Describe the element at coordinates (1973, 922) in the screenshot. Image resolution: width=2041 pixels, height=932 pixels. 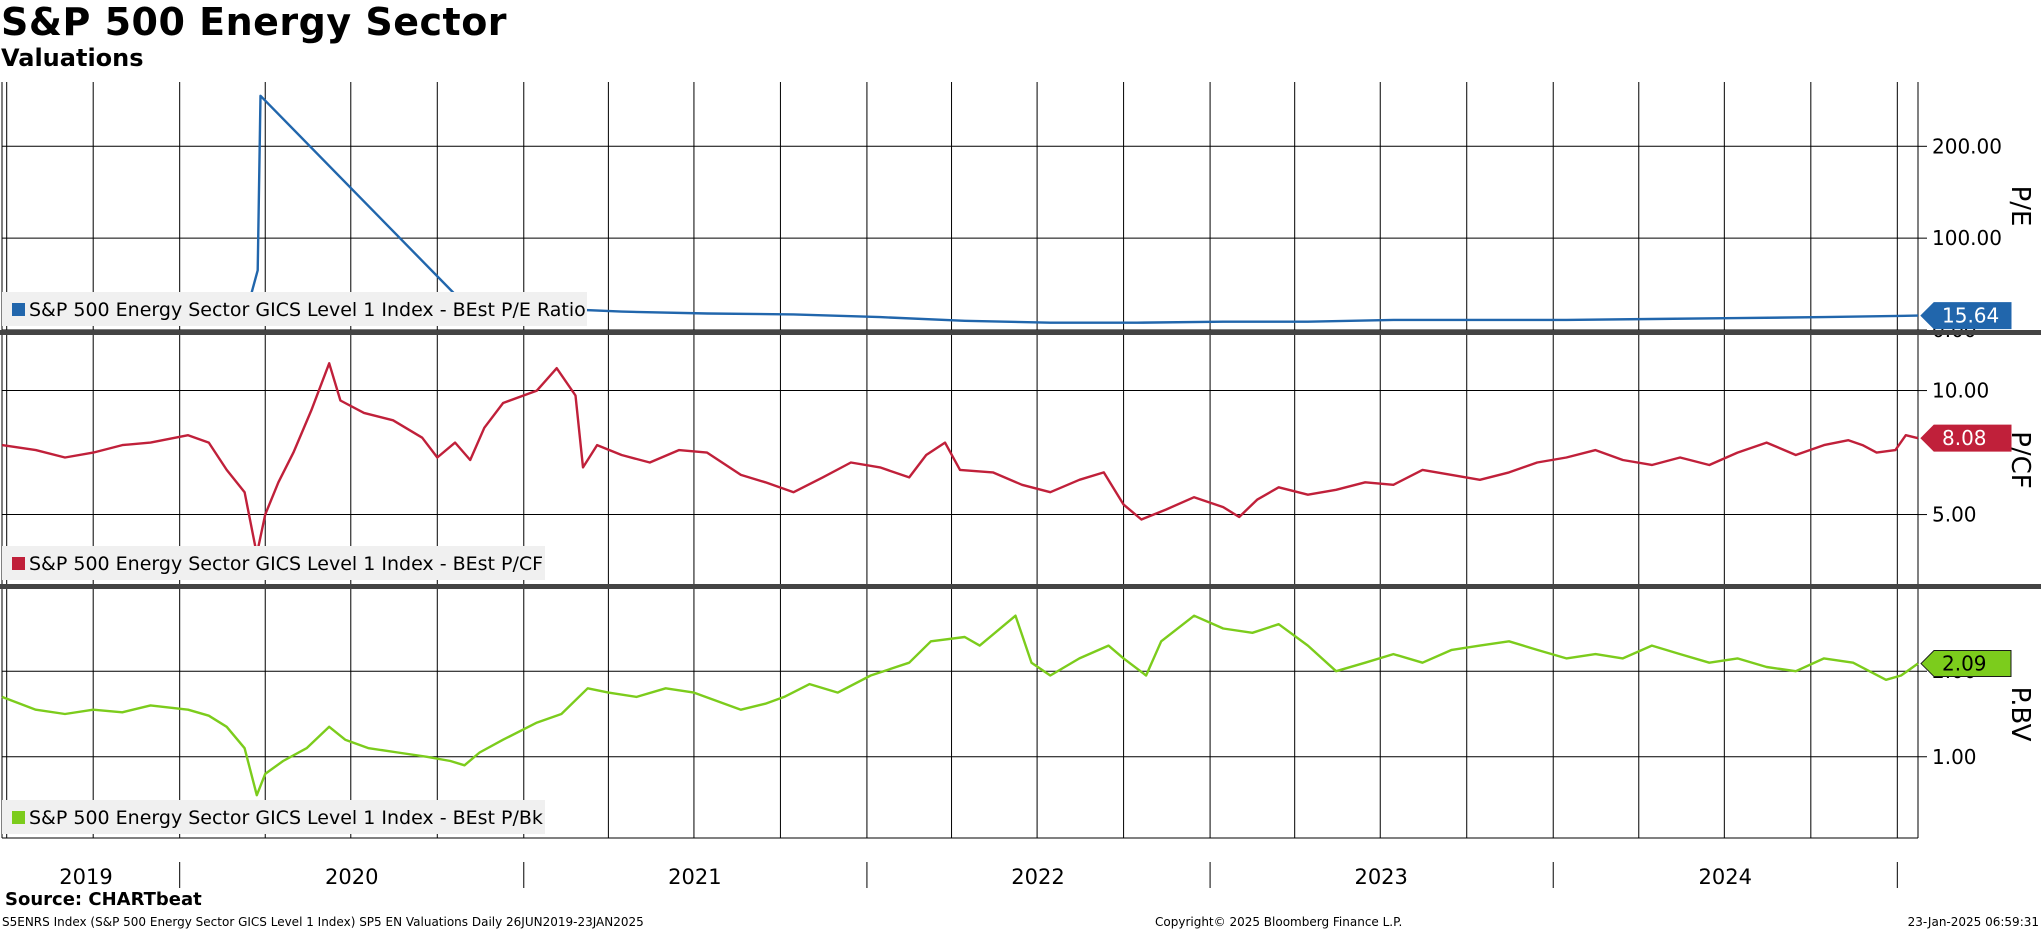
I see `footer-timestamp: 23-Jan-2025 06:59:31` at that location.